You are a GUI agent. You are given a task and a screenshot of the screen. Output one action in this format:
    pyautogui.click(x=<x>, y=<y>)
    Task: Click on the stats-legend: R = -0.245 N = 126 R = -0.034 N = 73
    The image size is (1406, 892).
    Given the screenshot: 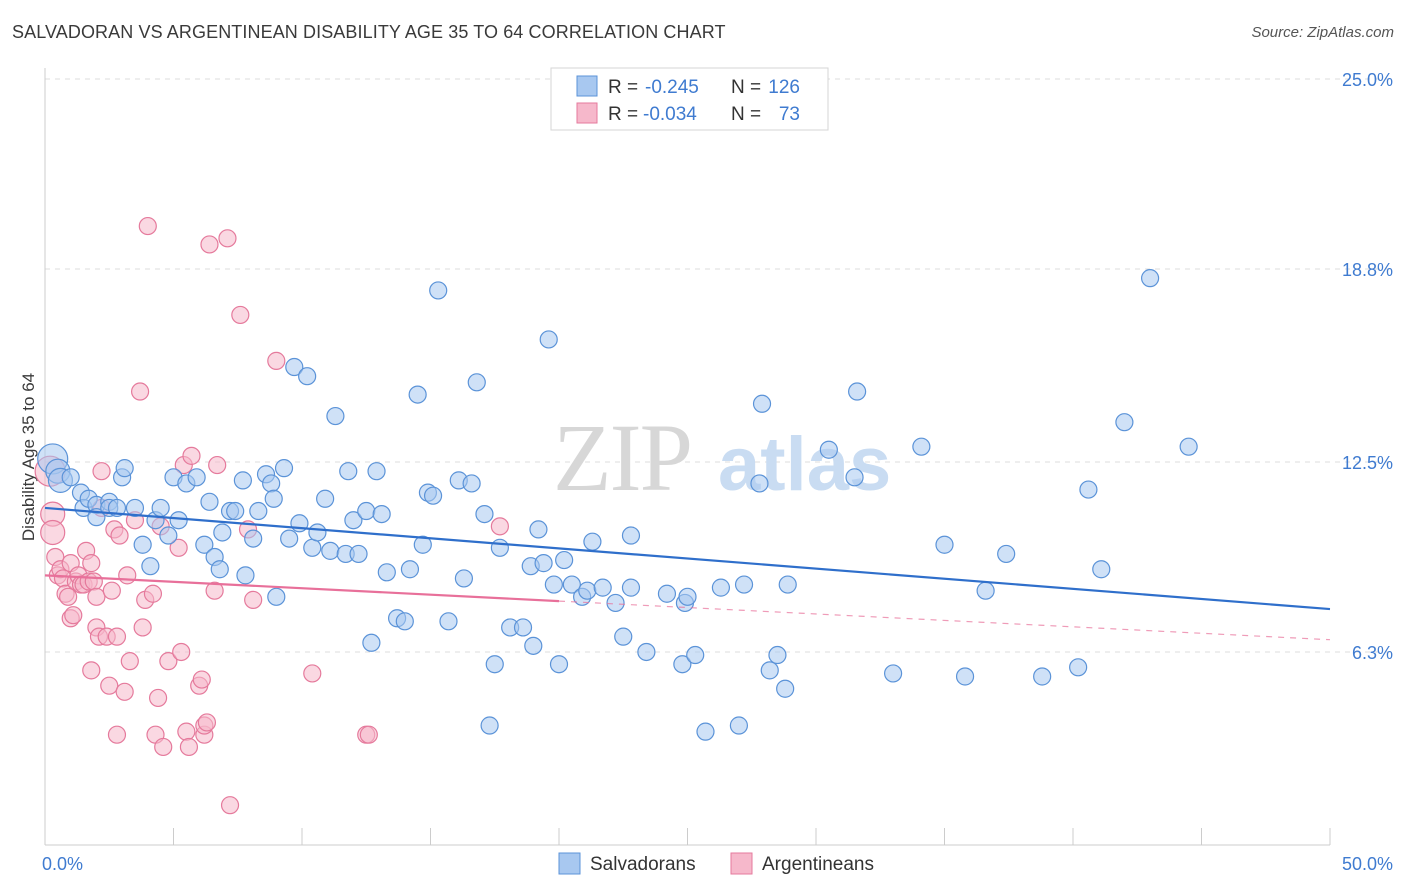 What is the action you would take?
    pyautogui.click(x=689, y=99)
    